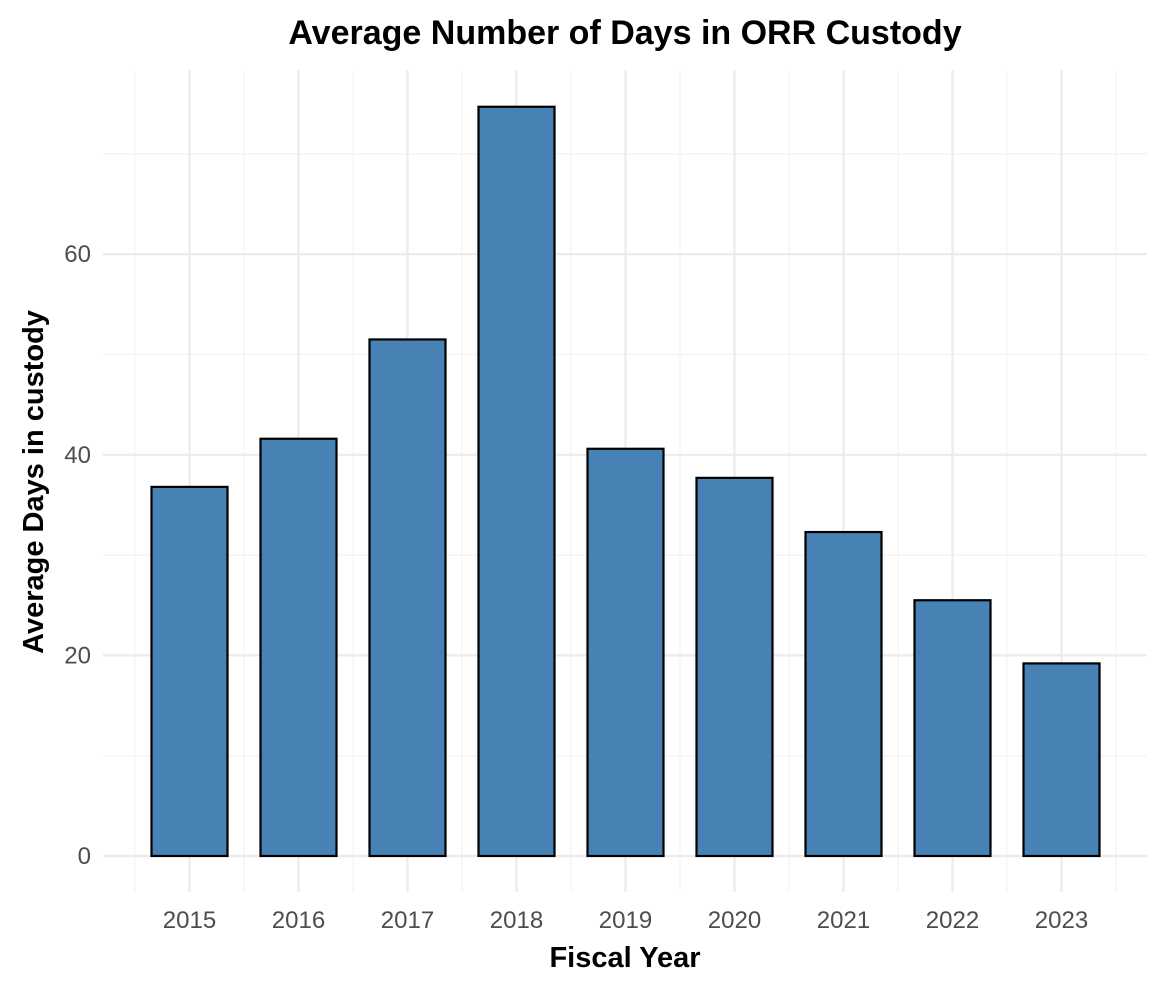 The image size is (1164, 993). What do you see at coordinates (843, 920) in the screenshot?
I see `x-tick-label: 2021` at bounding box center [843, 920].